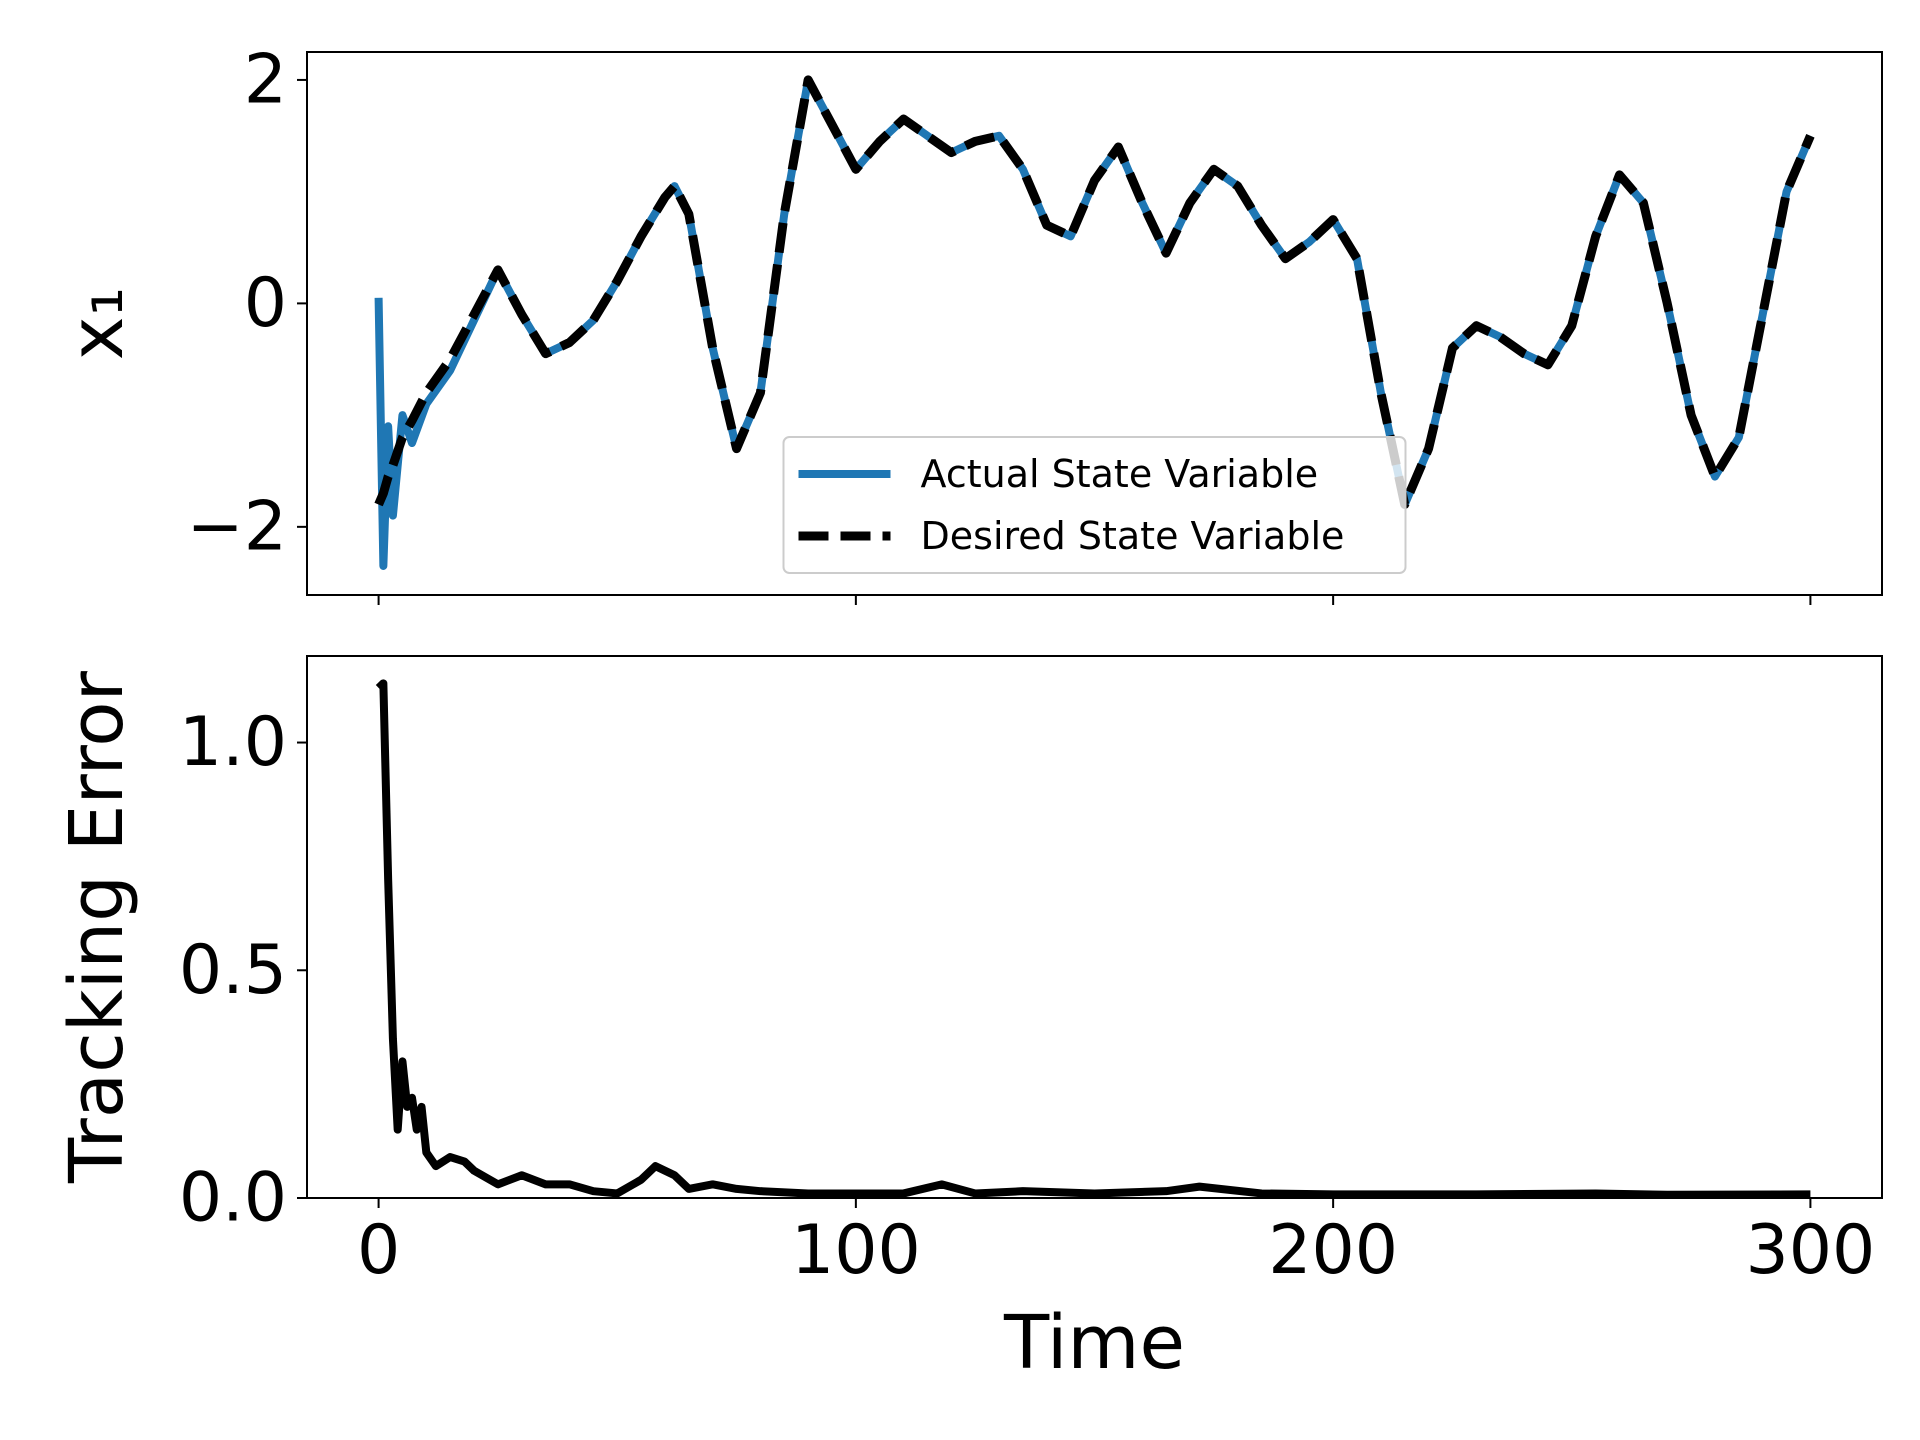 This screenshot has width=1920, height=1440. Describe the element at coordinates (1094, 505) in the screenshot. I see `legend-box` at that location.